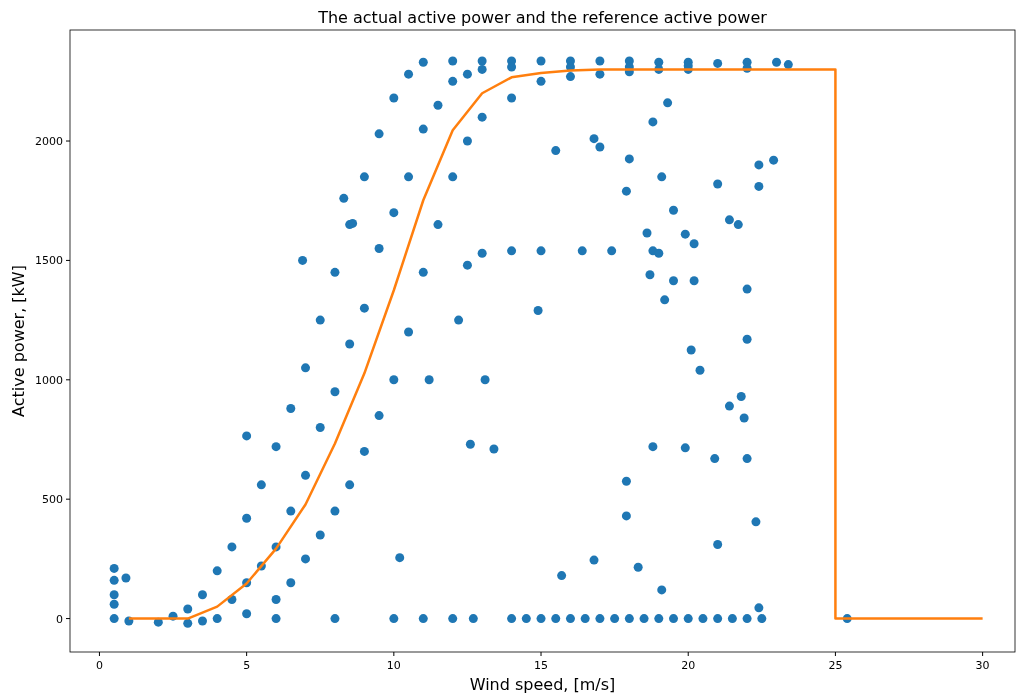 This screenshot has width=1016, height=694. I want to click on x-tick-label: 0, so click(99, 665).